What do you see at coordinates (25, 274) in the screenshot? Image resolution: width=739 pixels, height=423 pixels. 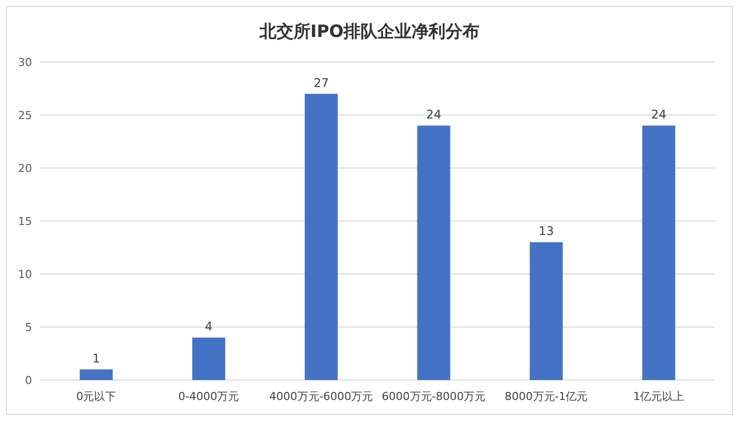 I see `y-tick-label: 10` at bounding box center [25, 274].